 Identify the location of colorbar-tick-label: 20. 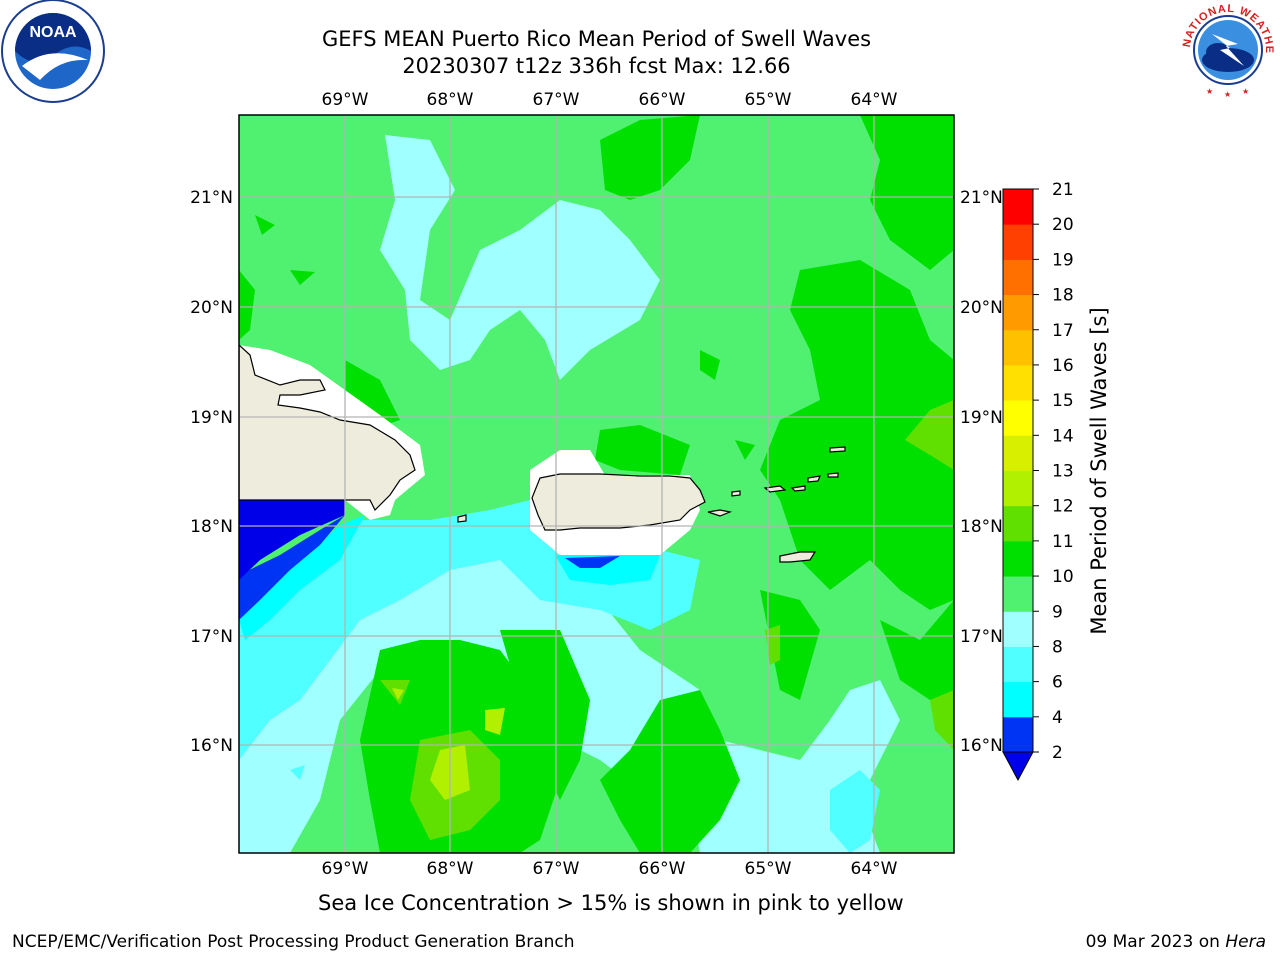
(1063, 225).